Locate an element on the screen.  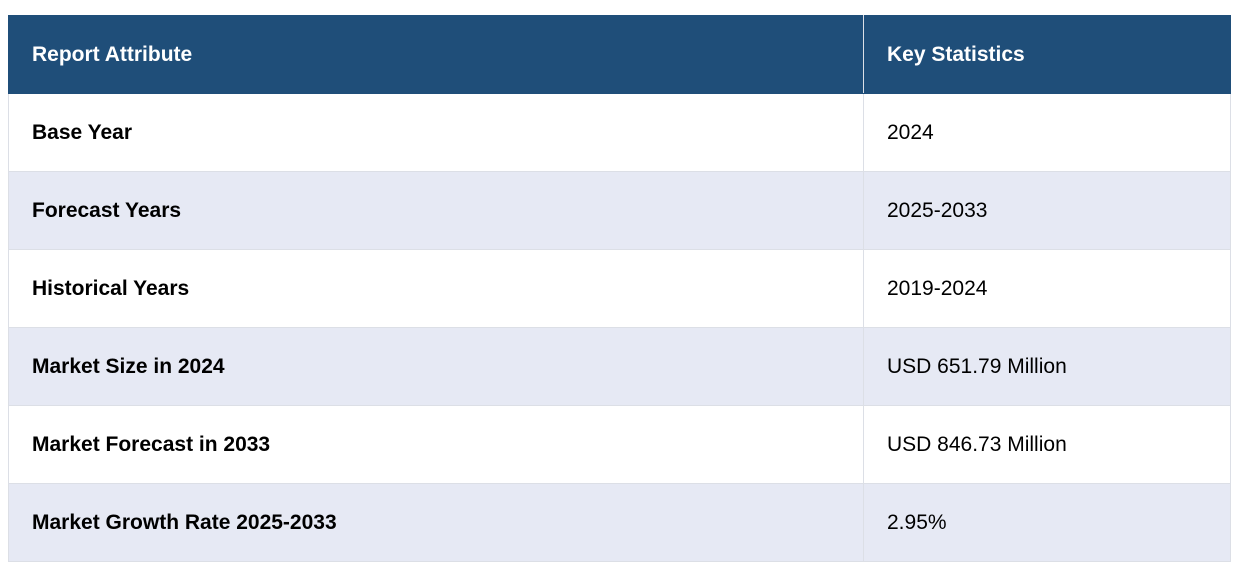
value-cell: USD 651.79 Million is located at coordinates (1047, 366).